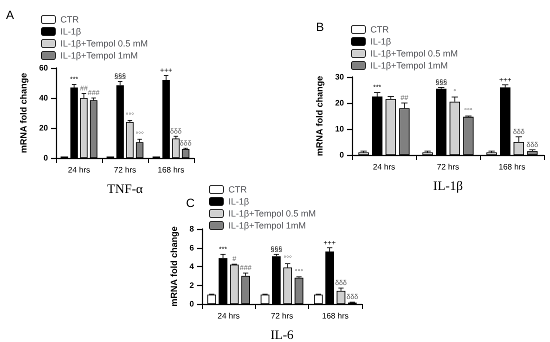 This screenshot has height=342, width=550. I want to click on x-axis-title: TNF-α, so click(125, 188).